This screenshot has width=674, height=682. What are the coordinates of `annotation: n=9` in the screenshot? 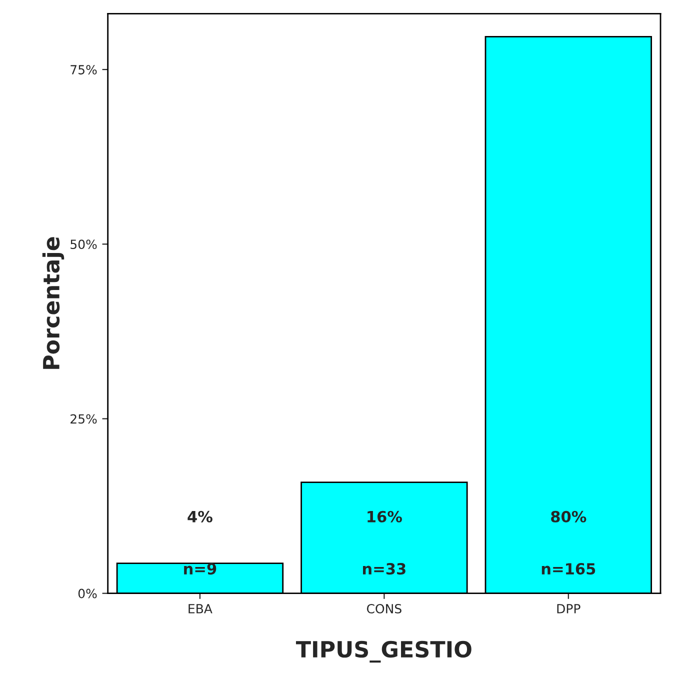 It's located at (200, 569).